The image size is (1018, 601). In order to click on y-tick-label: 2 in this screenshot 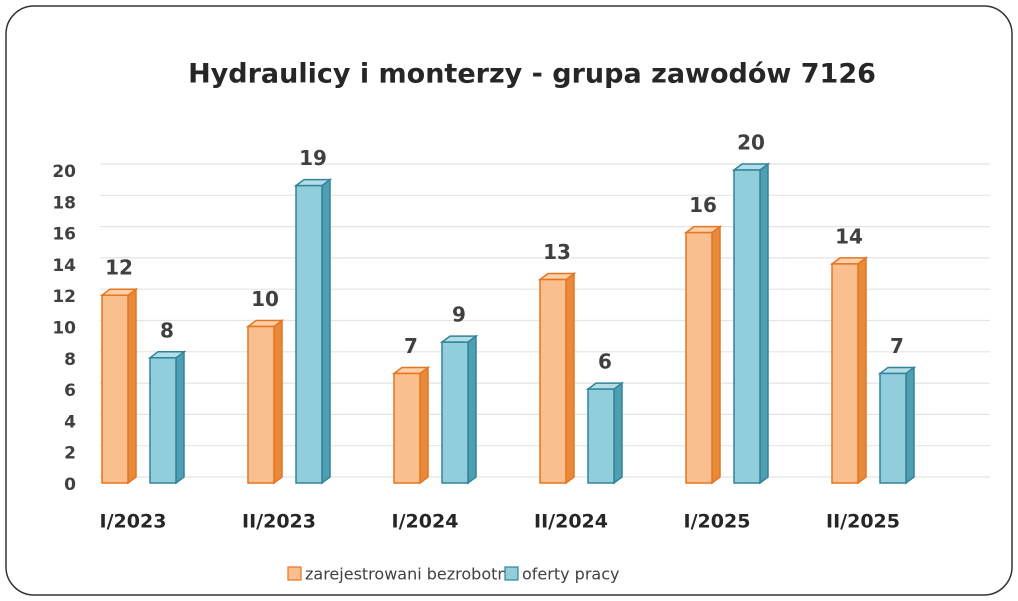, I will do `click(70, 454)`.